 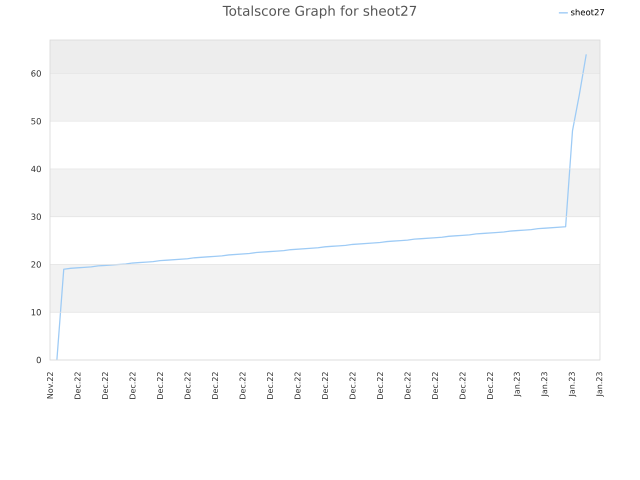 What do you see at coordinates (38, 360) in the screenshot?
I see `y-tick-label: 0` at bounding box center [38, 360].